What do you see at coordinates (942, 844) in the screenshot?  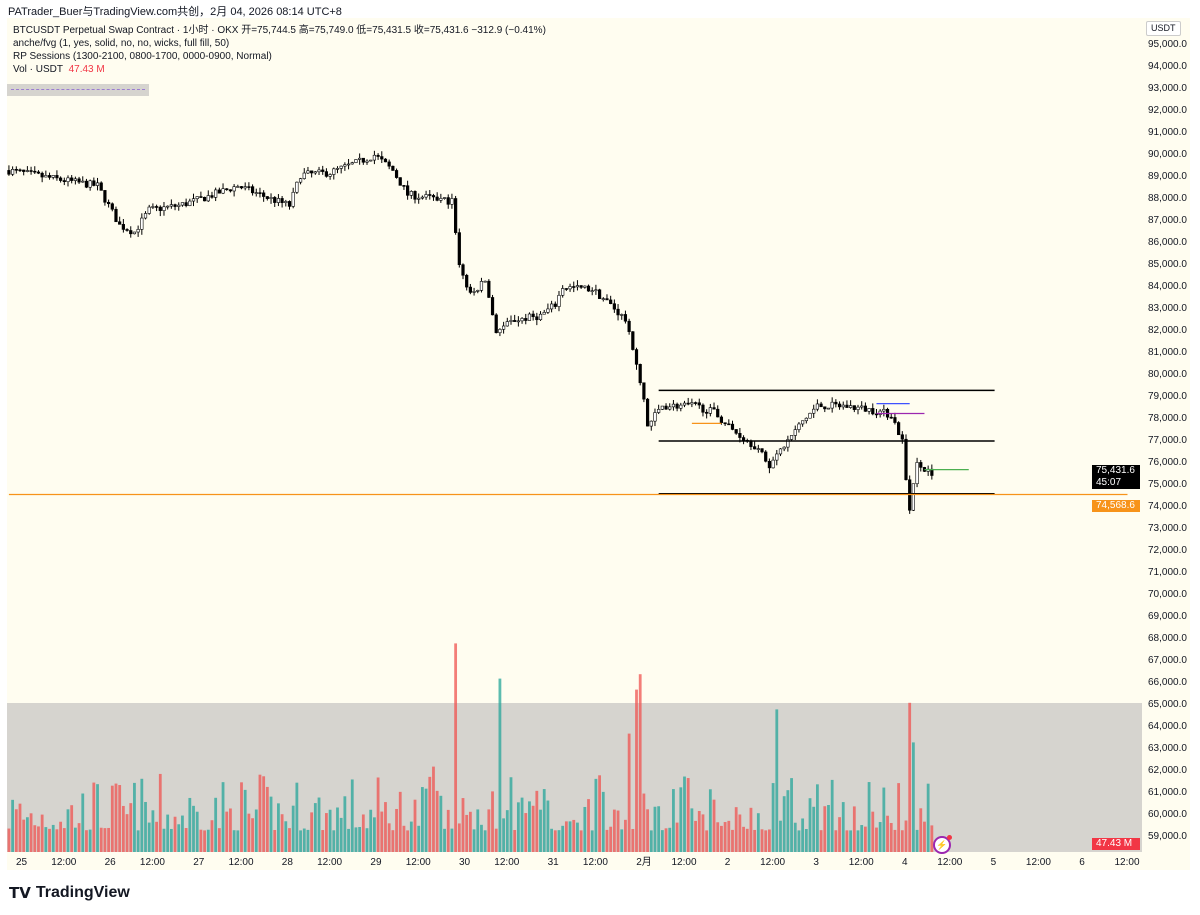 I see `lightning-icon: ⚡` at bounding box center [942, 844].